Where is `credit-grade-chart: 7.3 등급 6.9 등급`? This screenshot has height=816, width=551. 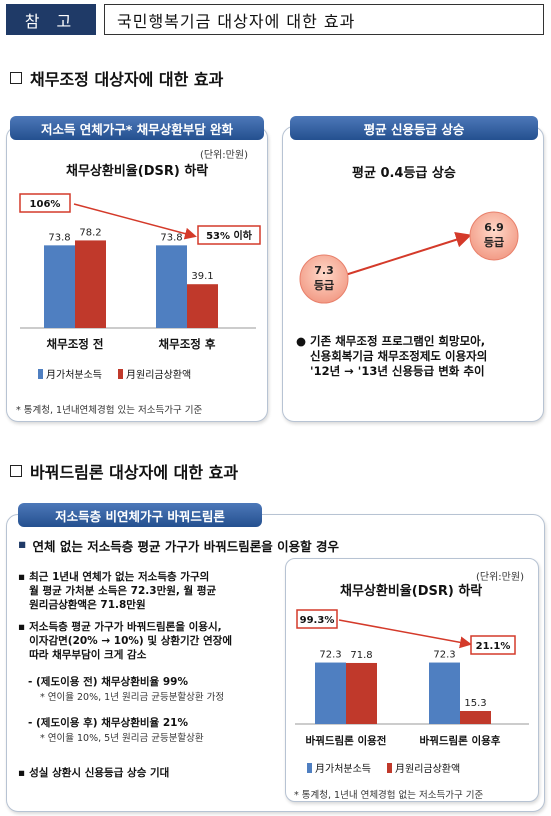 credit-grade-chart: 7.3 등급 6.9 등급 is located at coordinates (409, 257).